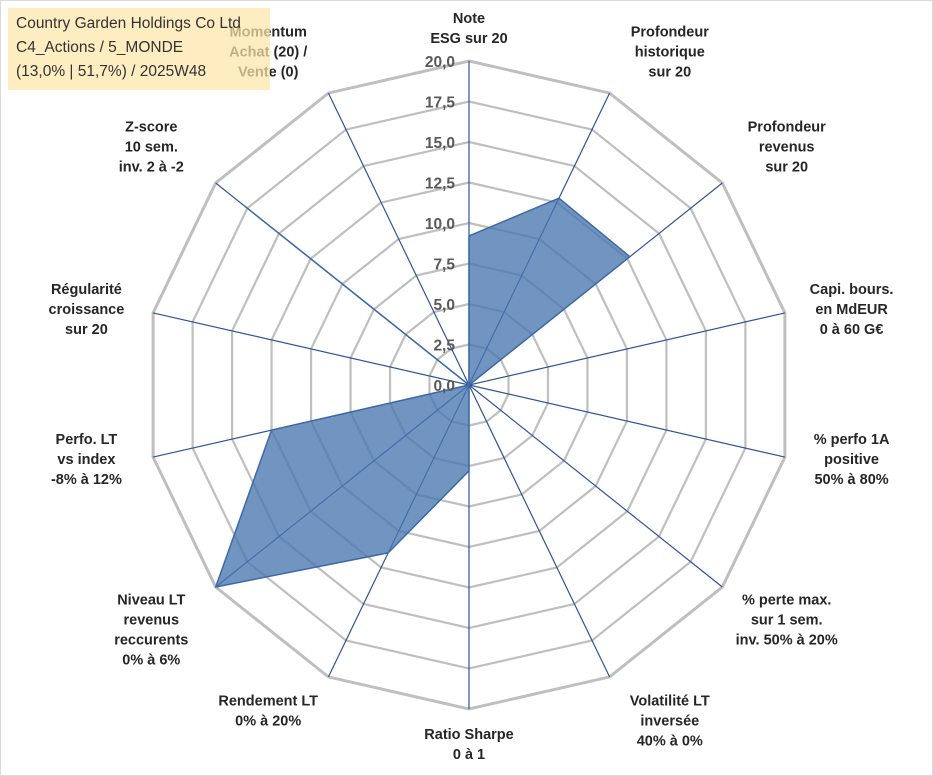 This screenshot has height=776, width=933. I want to click on axis-label: Rendement LT 0% à 20%, so click(268, 712).